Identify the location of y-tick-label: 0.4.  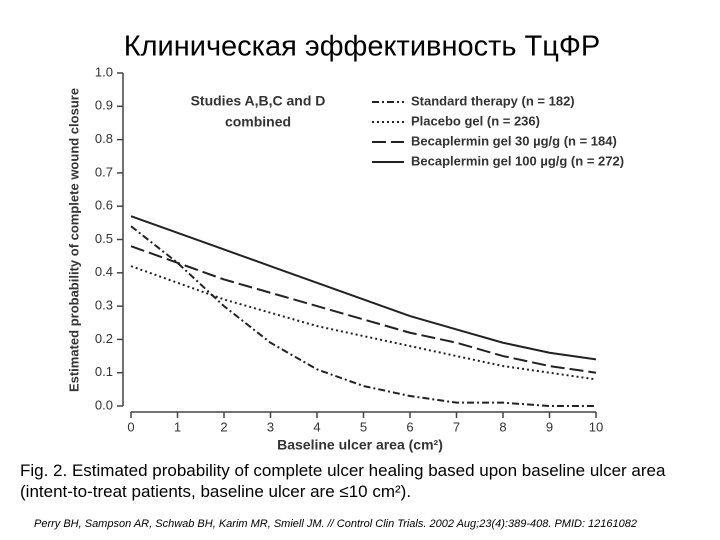
(104, 271).